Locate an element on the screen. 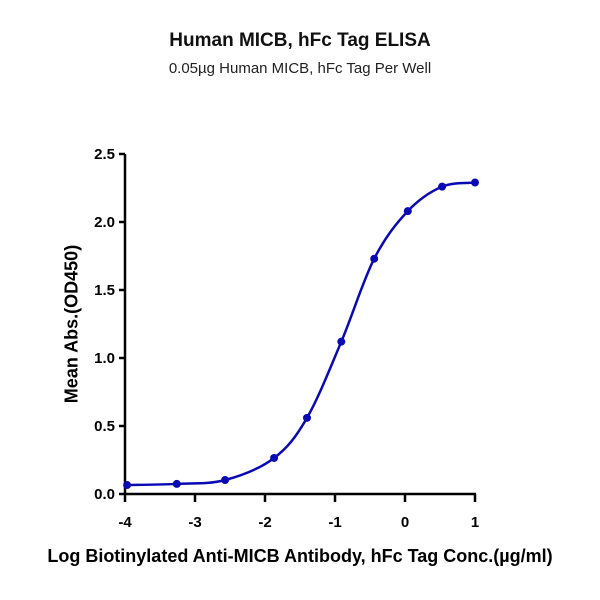  x-tick-label: -4 is located at coordinates (125, 522).